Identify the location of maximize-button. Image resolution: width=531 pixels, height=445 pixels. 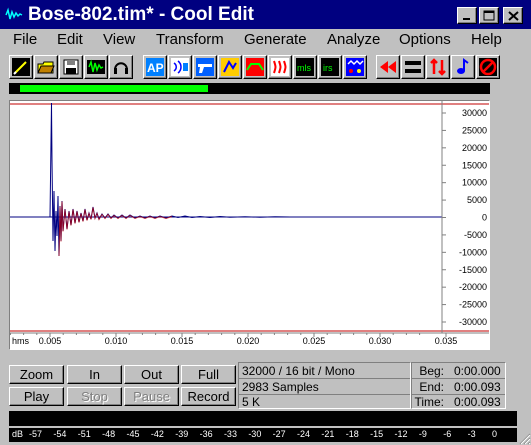
(489, 15).